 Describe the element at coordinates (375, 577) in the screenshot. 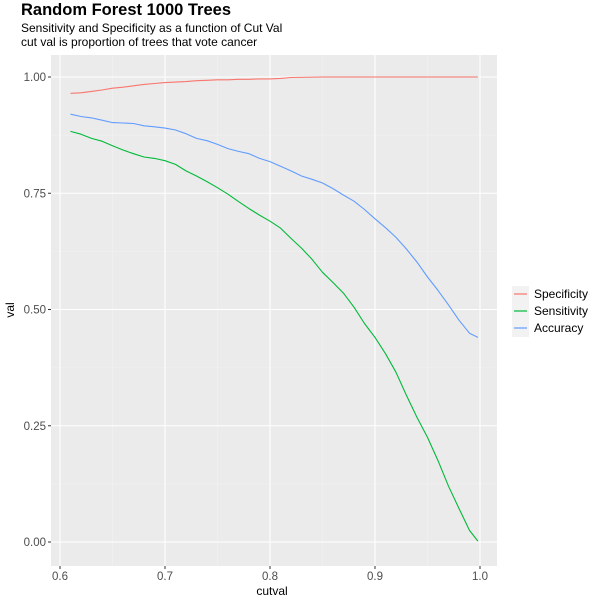

I see `x-tick-label: 0.9` at that location.